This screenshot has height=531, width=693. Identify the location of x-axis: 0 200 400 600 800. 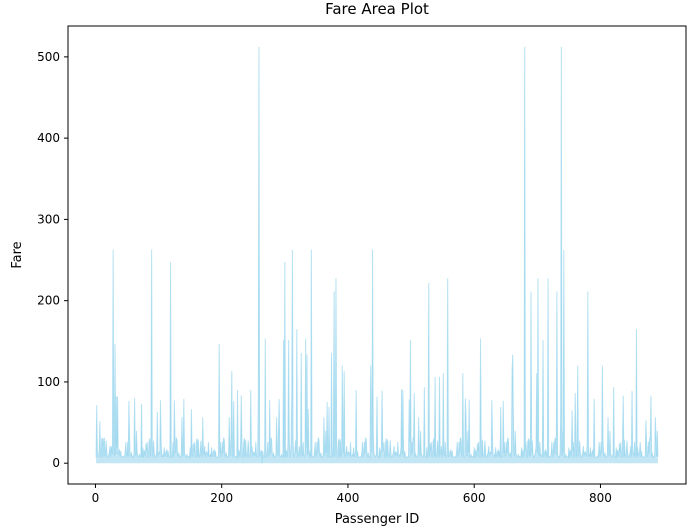
(352, 494).